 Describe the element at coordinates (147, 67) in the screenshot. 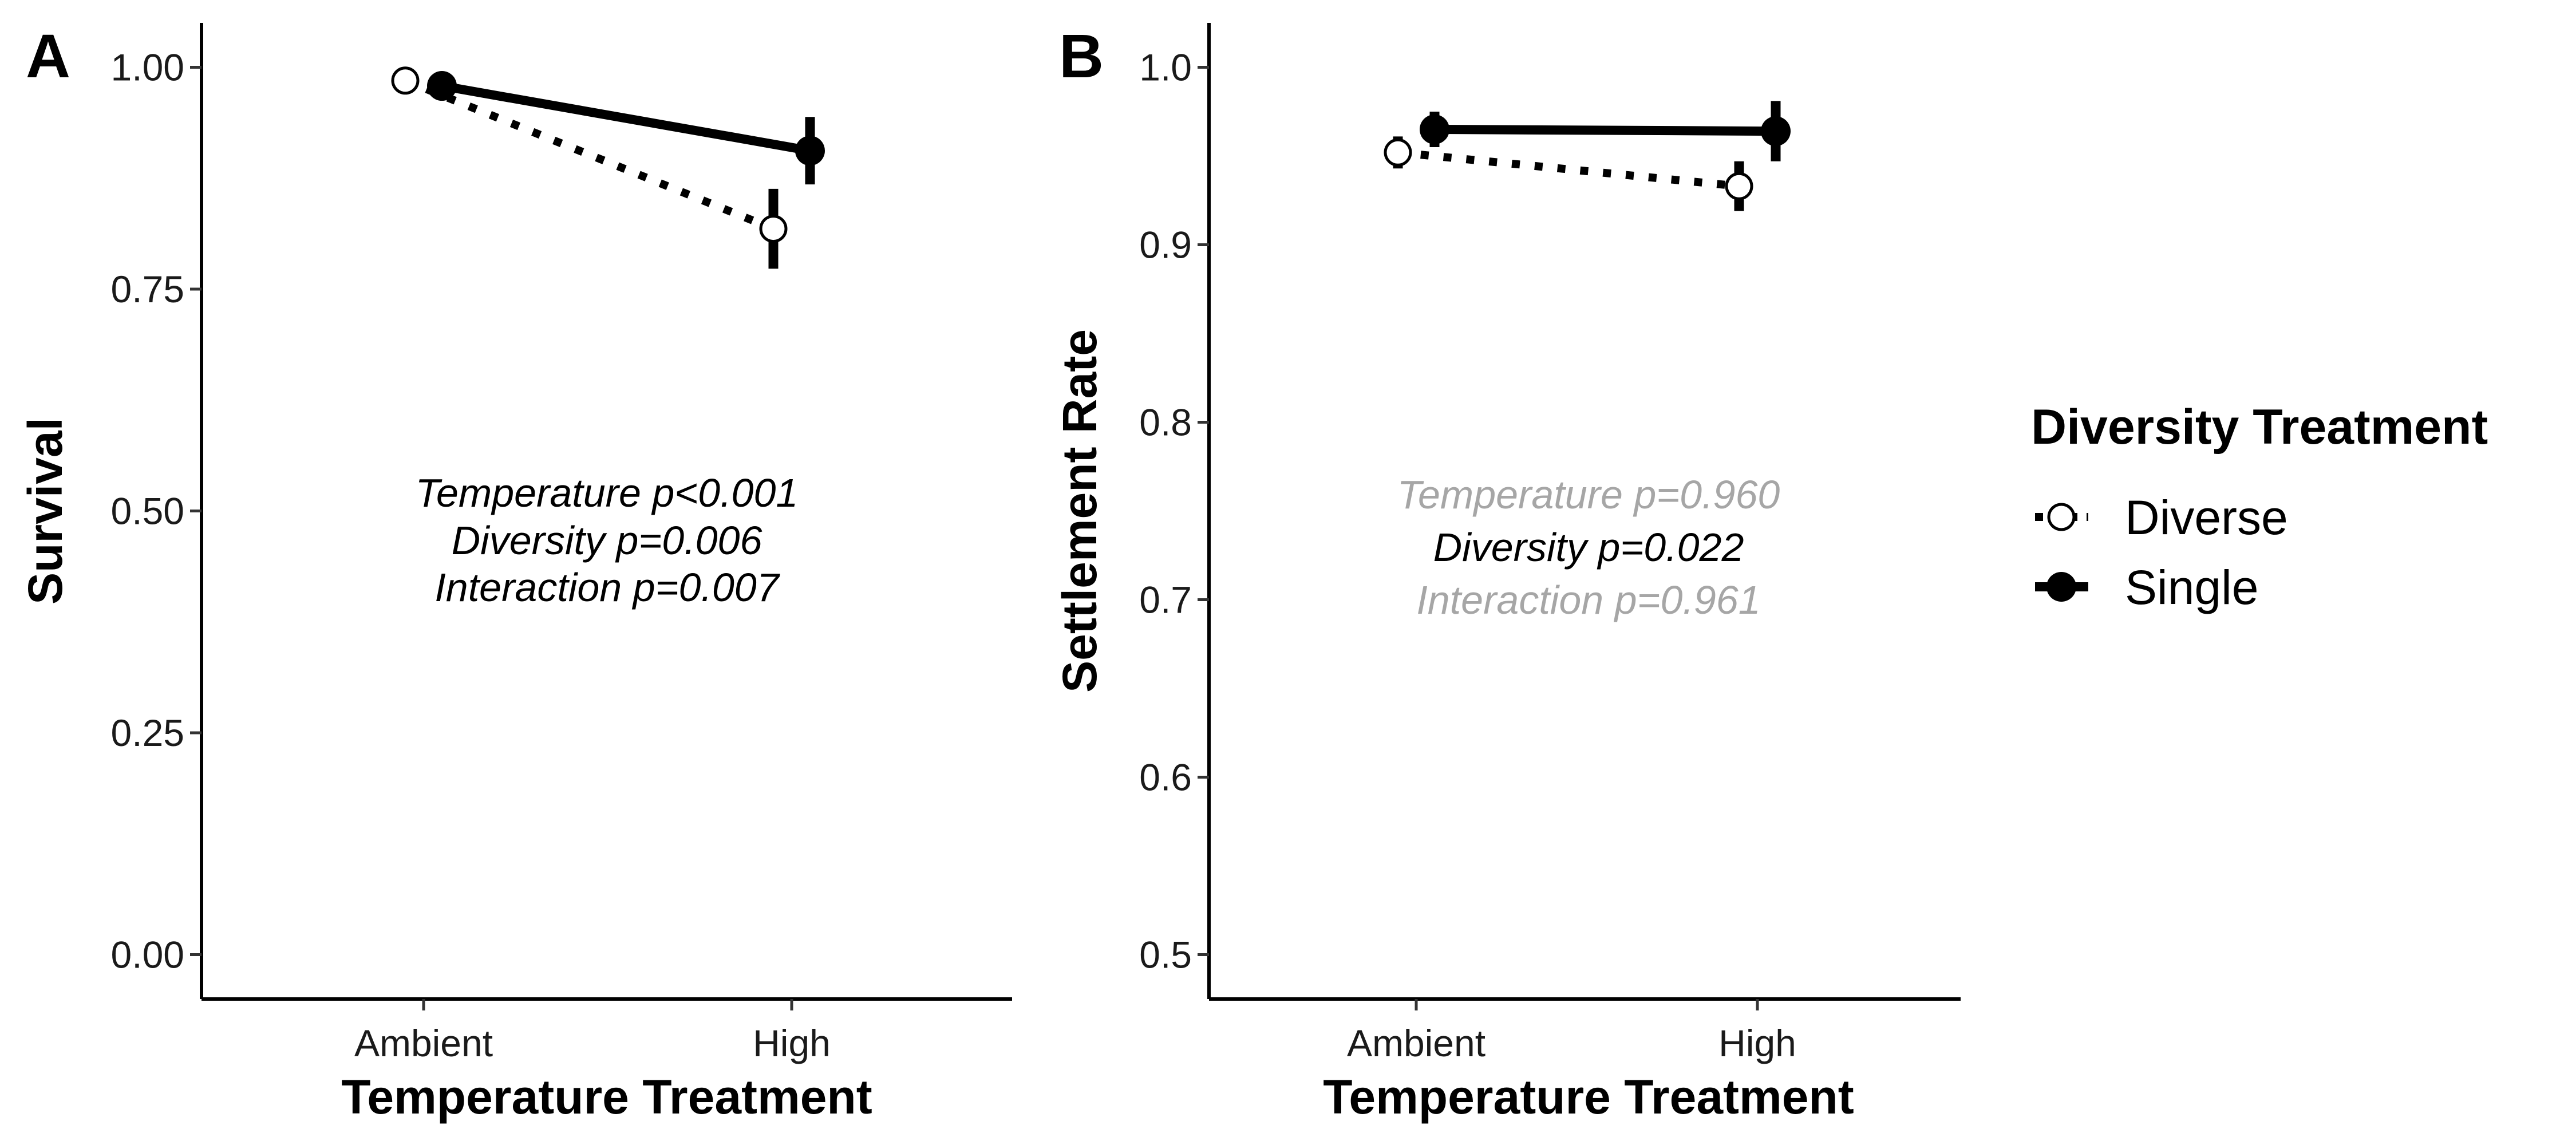

I see `y-tick-label: 1.00` at that location.